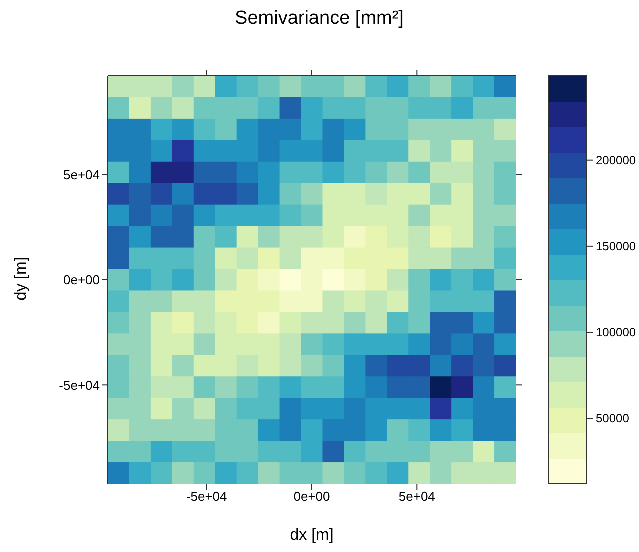 The height and width of the screenshot is (552, 639). I want to click on y-tick-label: 0e+00, so click(81, 280).